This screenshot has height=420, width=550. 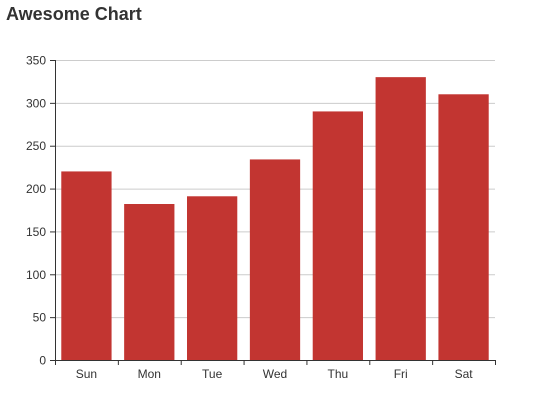 What do you see at coordinates (464, 374) in the screenshot?
I see `x-tick-label-sat: Sat` at bounding box center [464, 374].